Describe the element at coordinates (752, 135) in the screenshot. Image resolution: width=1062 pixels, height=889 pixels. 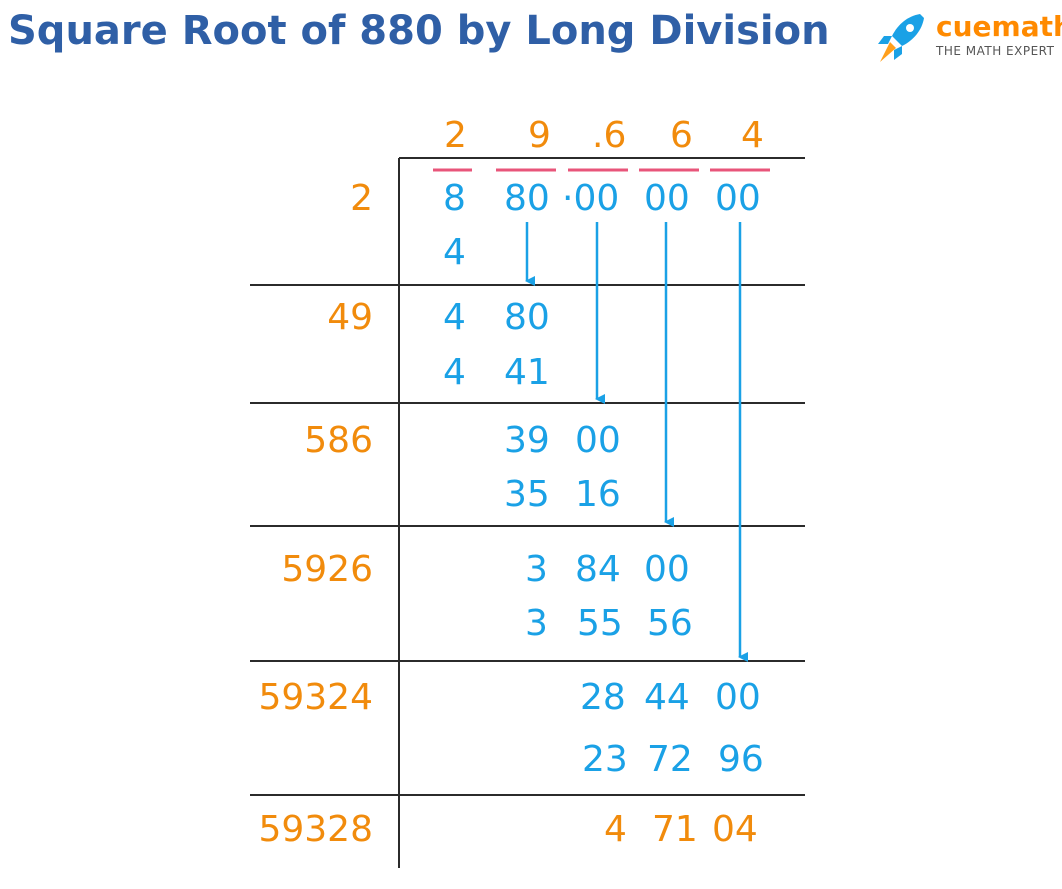
I see `quotient-digit: 4` at that location.